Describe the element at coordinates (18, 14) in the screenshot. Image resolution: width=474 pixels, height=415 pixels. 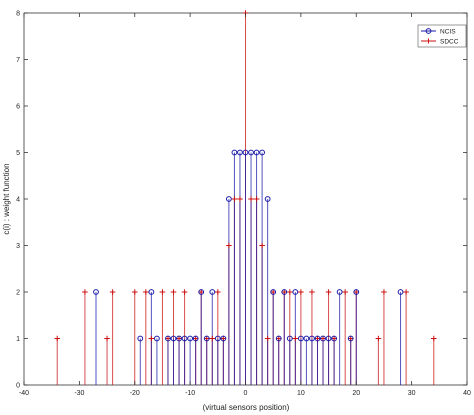
I see `y-tick-label: 8` at that location.